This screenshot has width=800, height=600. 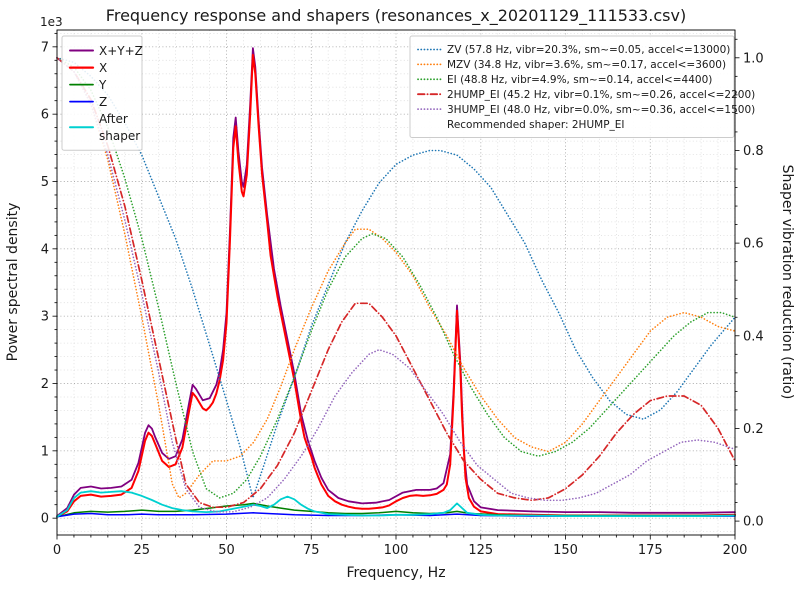 I want to click on y-axis-right-label: Shaper vibration reduction (ratio), so click(x=787, y=282).